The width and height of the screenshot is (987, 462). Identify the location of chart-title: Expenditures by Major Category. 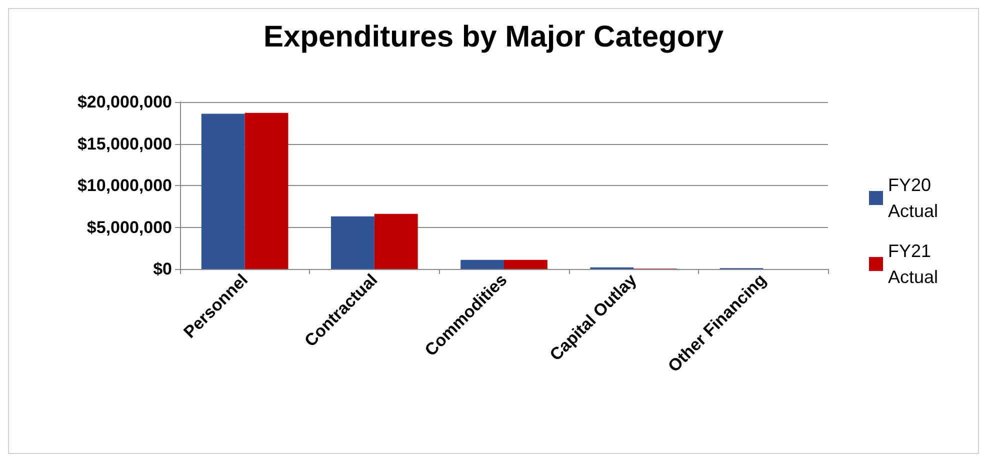
(493, 37).